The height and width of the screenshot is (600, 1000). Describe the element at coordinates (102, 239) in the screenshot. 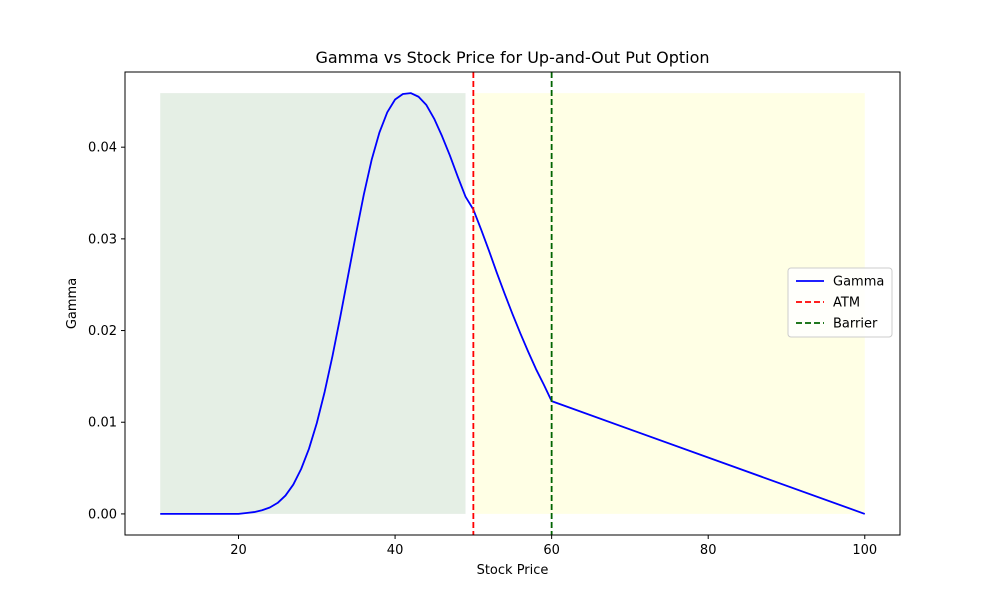

I see `y-tick-label: 0.03` at that location.